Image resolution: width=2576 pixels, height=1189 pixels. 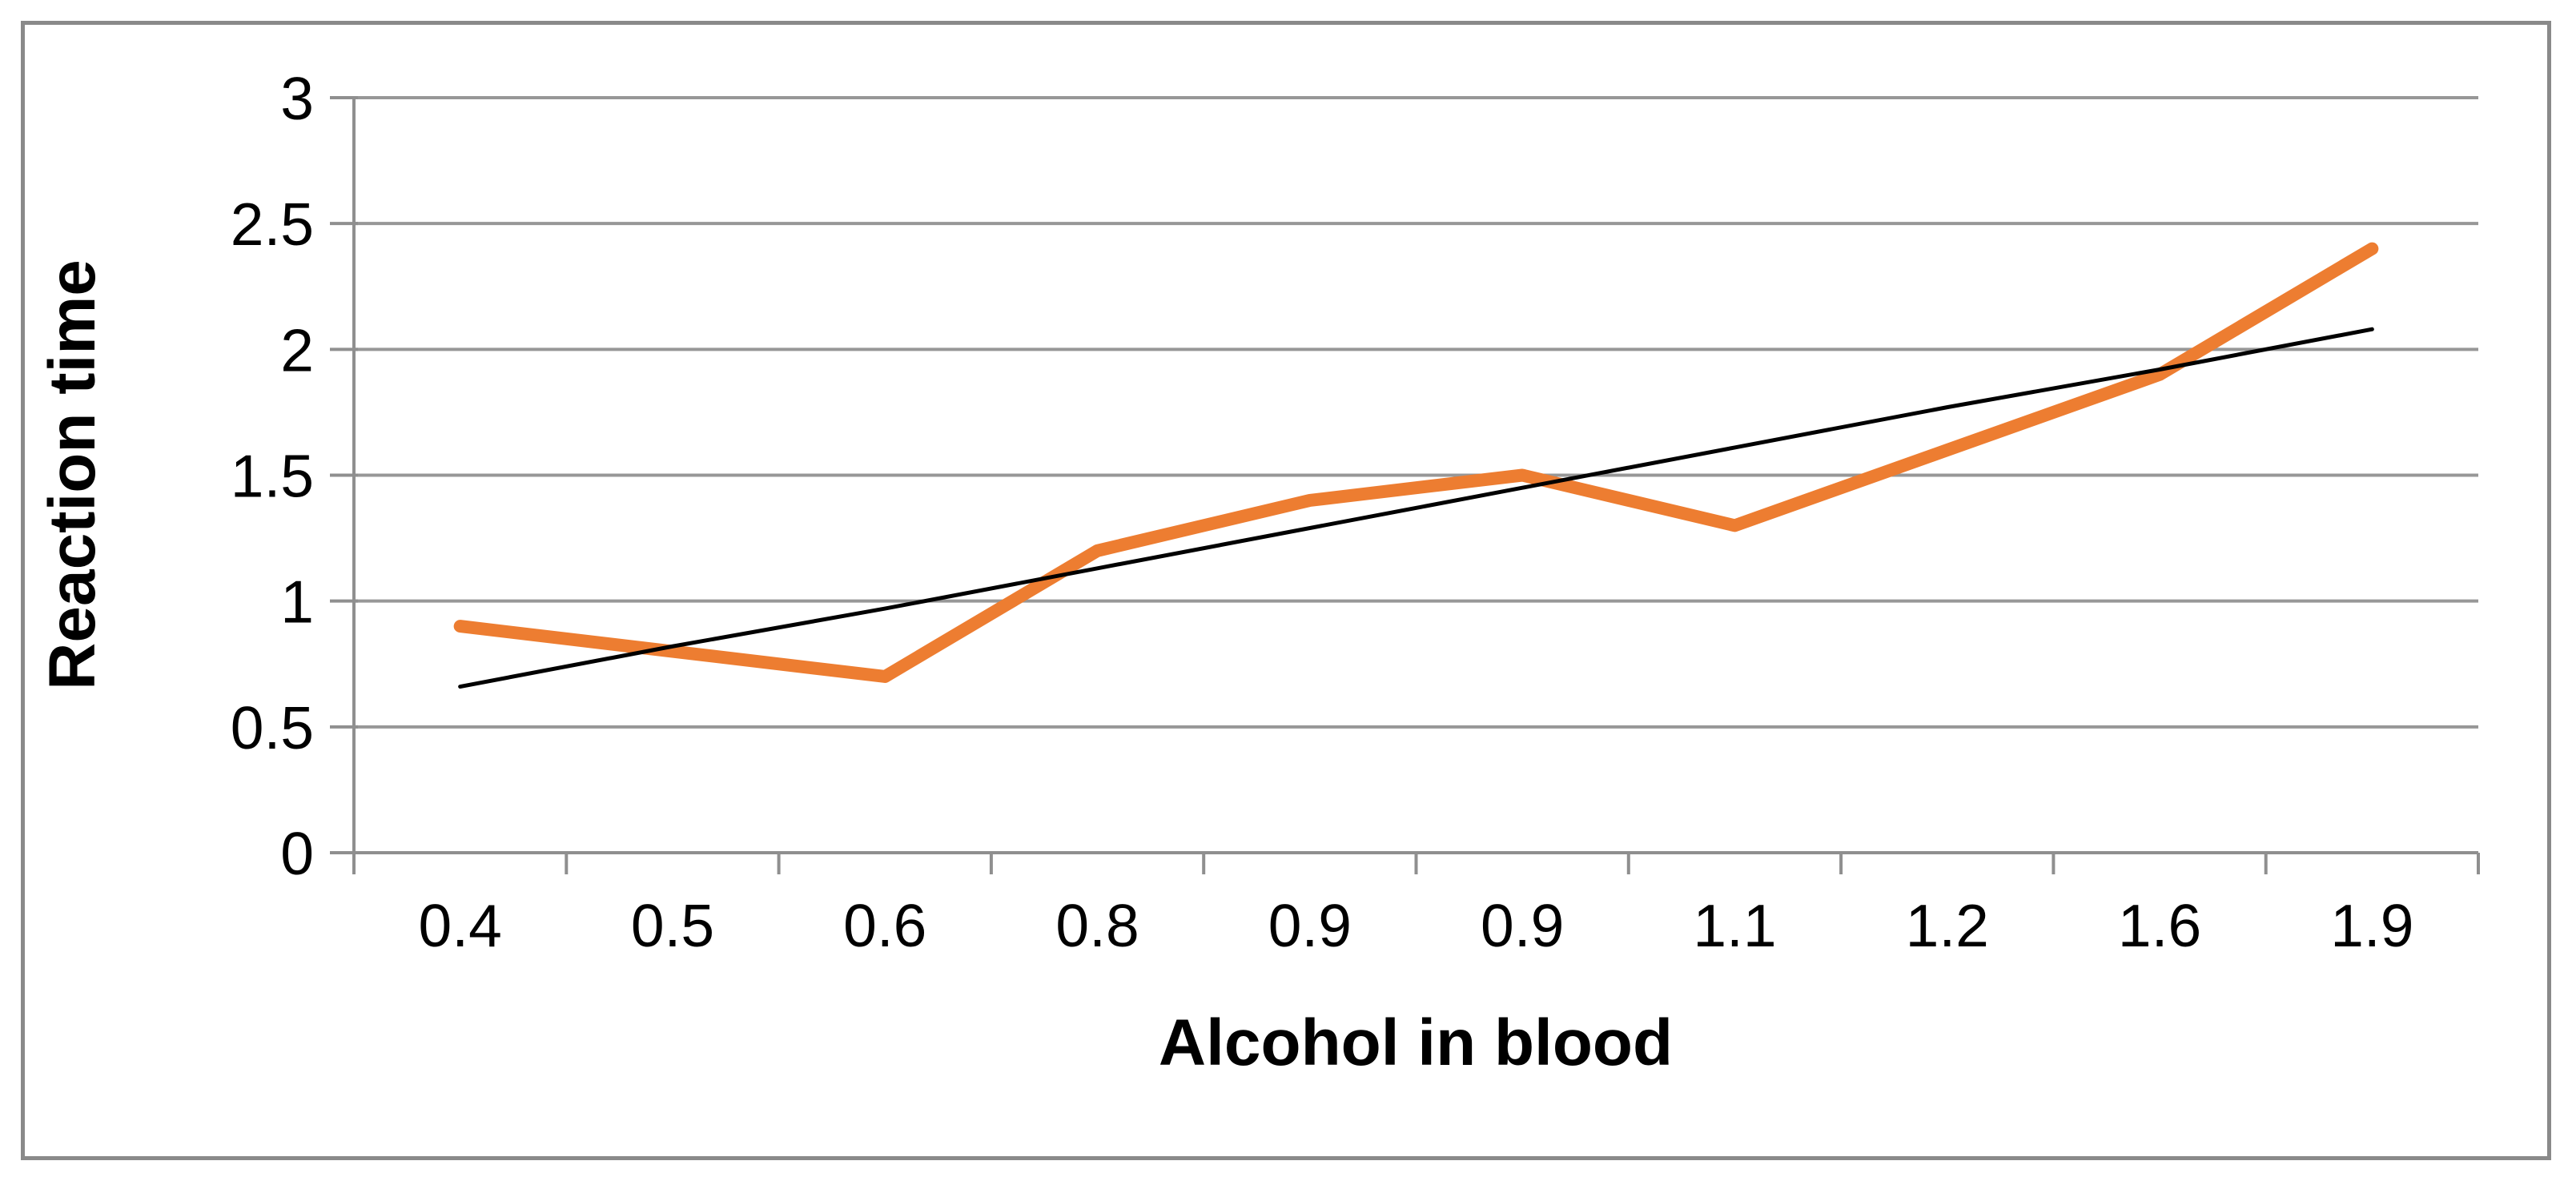 What do you see at coordinates (1947, 925) in the screenshot?
I see `x-tick-label: 1.2` at bounding box center [1947, 925].